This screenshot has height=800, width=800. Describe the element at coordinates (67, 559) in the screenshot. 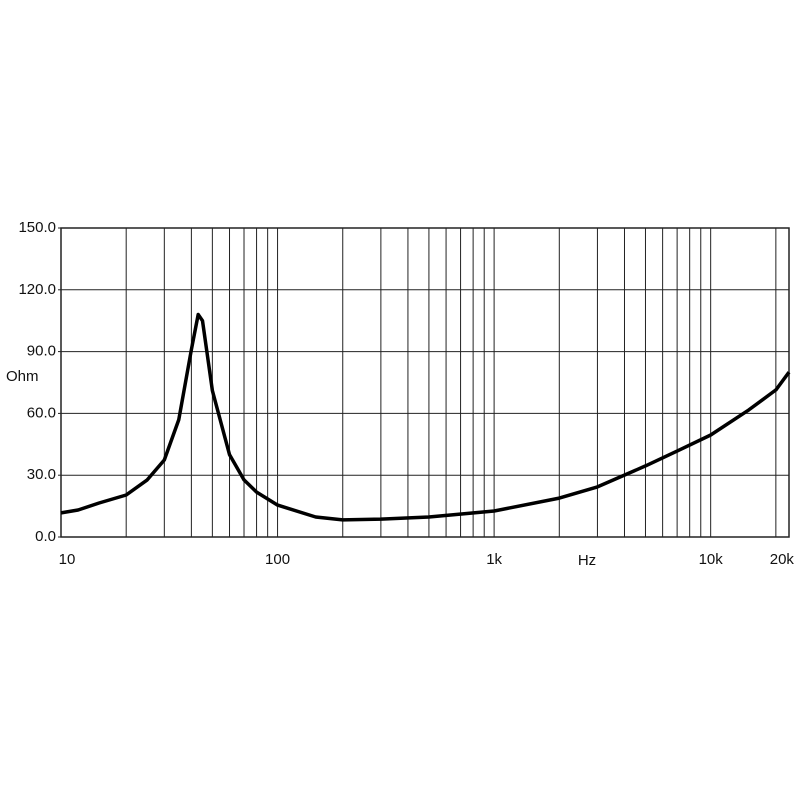

I see `x-tick-label: 10` at that location.